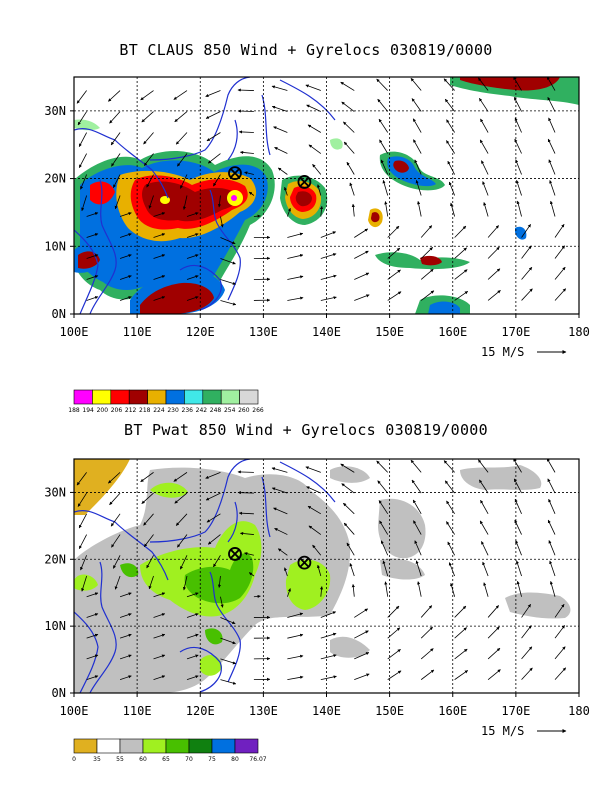 This screenshot has width=612, height=792. What do you see at coordinates (502, 352) in the screenshot?
I see `wind-scale-label: 15 M/S` at bounding box center [502, 352].